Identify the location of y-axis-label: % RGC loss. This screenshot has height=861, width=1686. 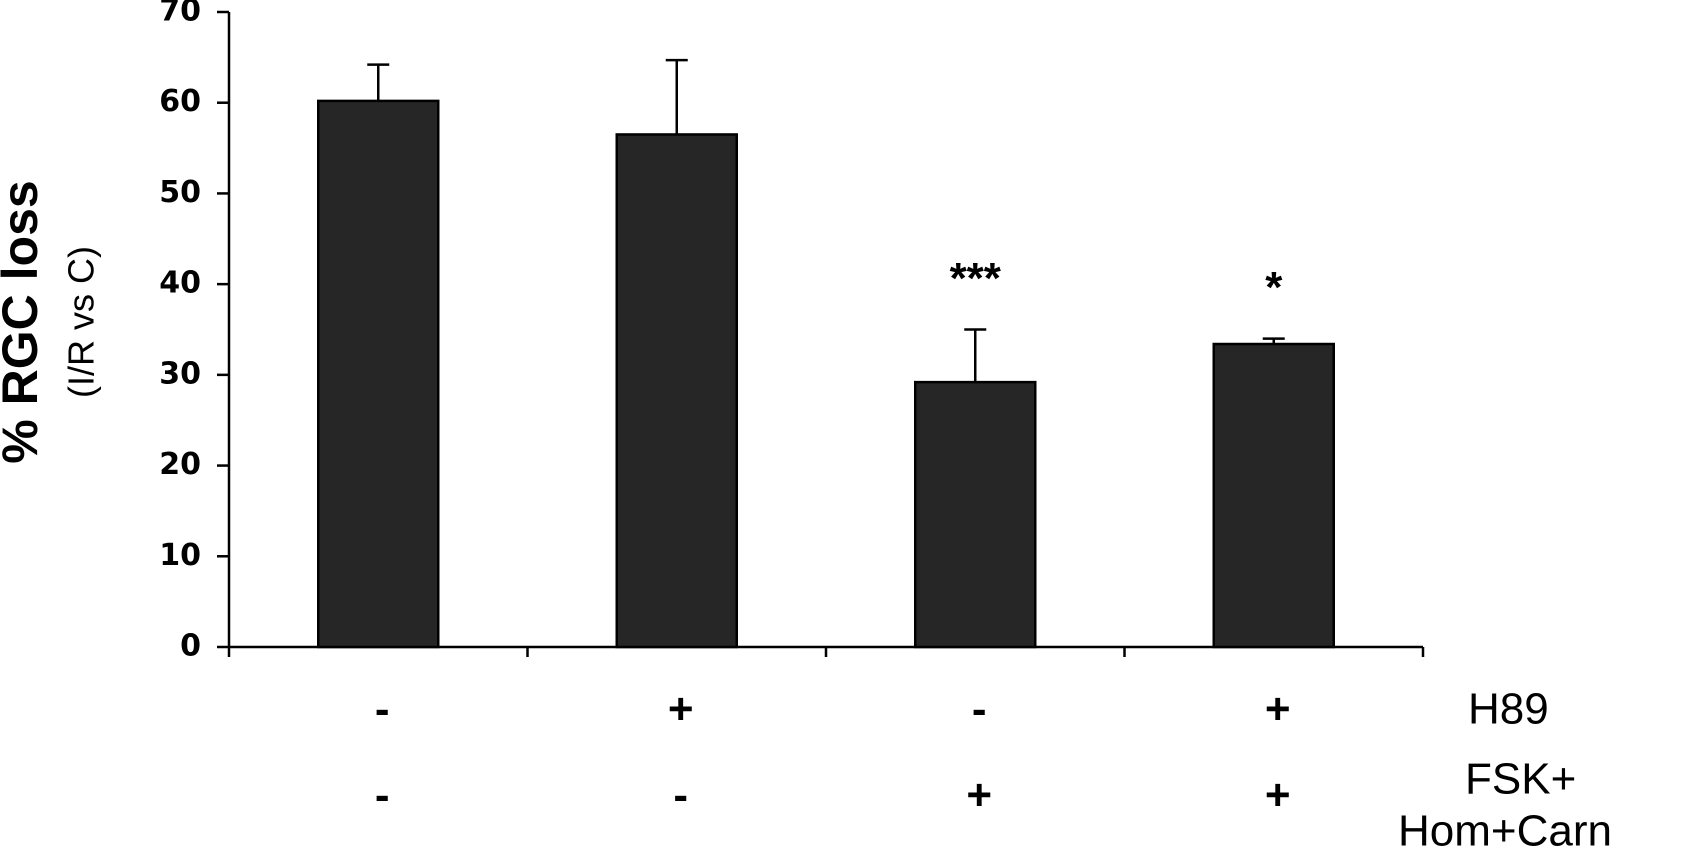
(24, 321).